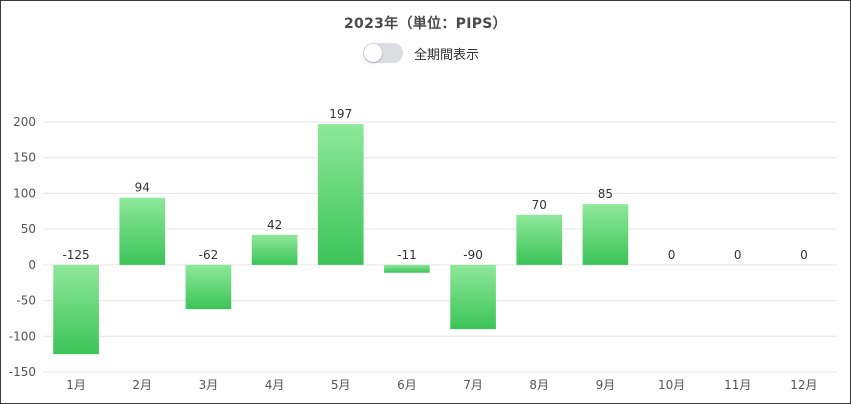 This screenshot has width=851, height=404. I want to click on data-label: 94, so click(142, 188).